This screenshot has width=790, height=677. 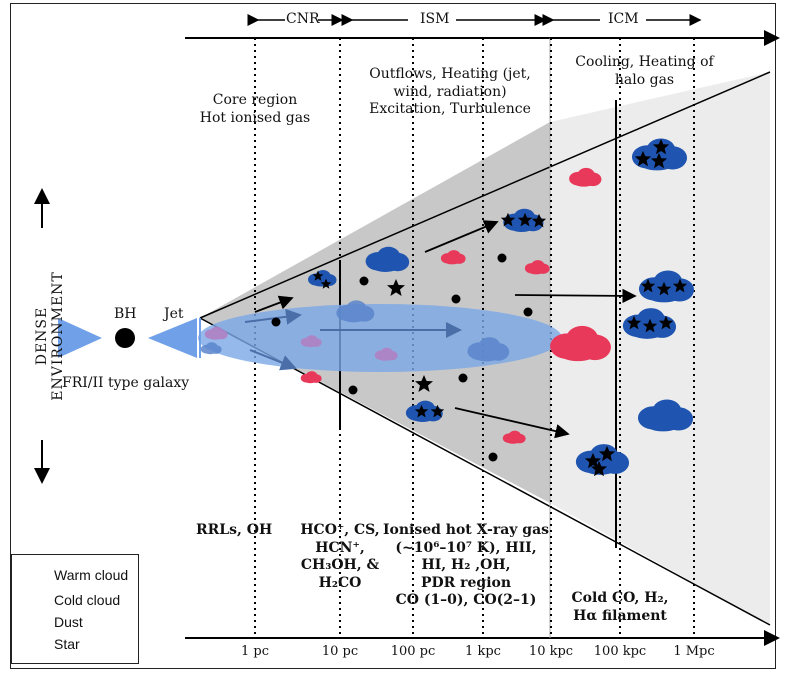 What do you see at coordinates (87, 600) in the screenshot?
I see `legend-cold-cloud: Cold cloud` at bounding box center [87, 600].